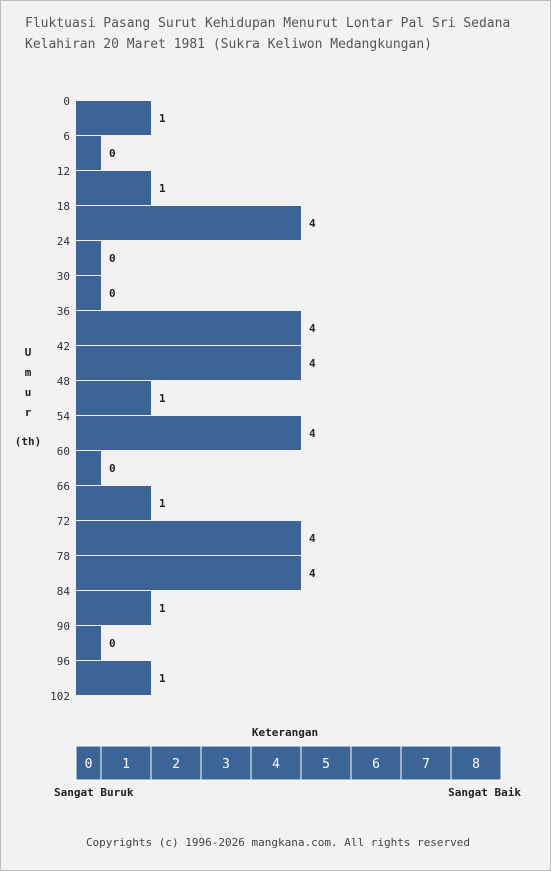 This screenshot has height=871, width=551. I want to click on y-tick-label: 84, so click(64, 591).